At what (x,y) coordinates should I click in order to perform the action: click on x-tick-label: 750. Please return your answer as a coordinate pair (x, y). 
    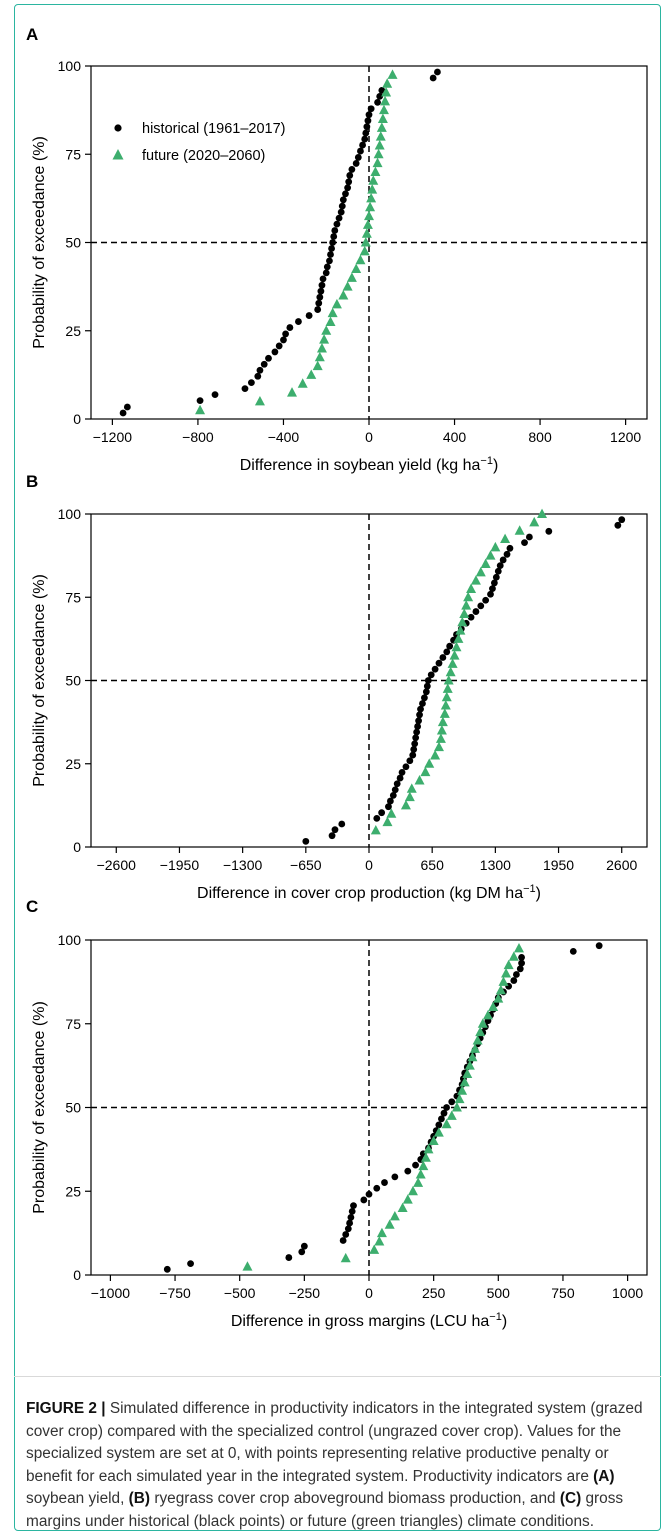
    Looking at the image, I should click on (563, 1293).